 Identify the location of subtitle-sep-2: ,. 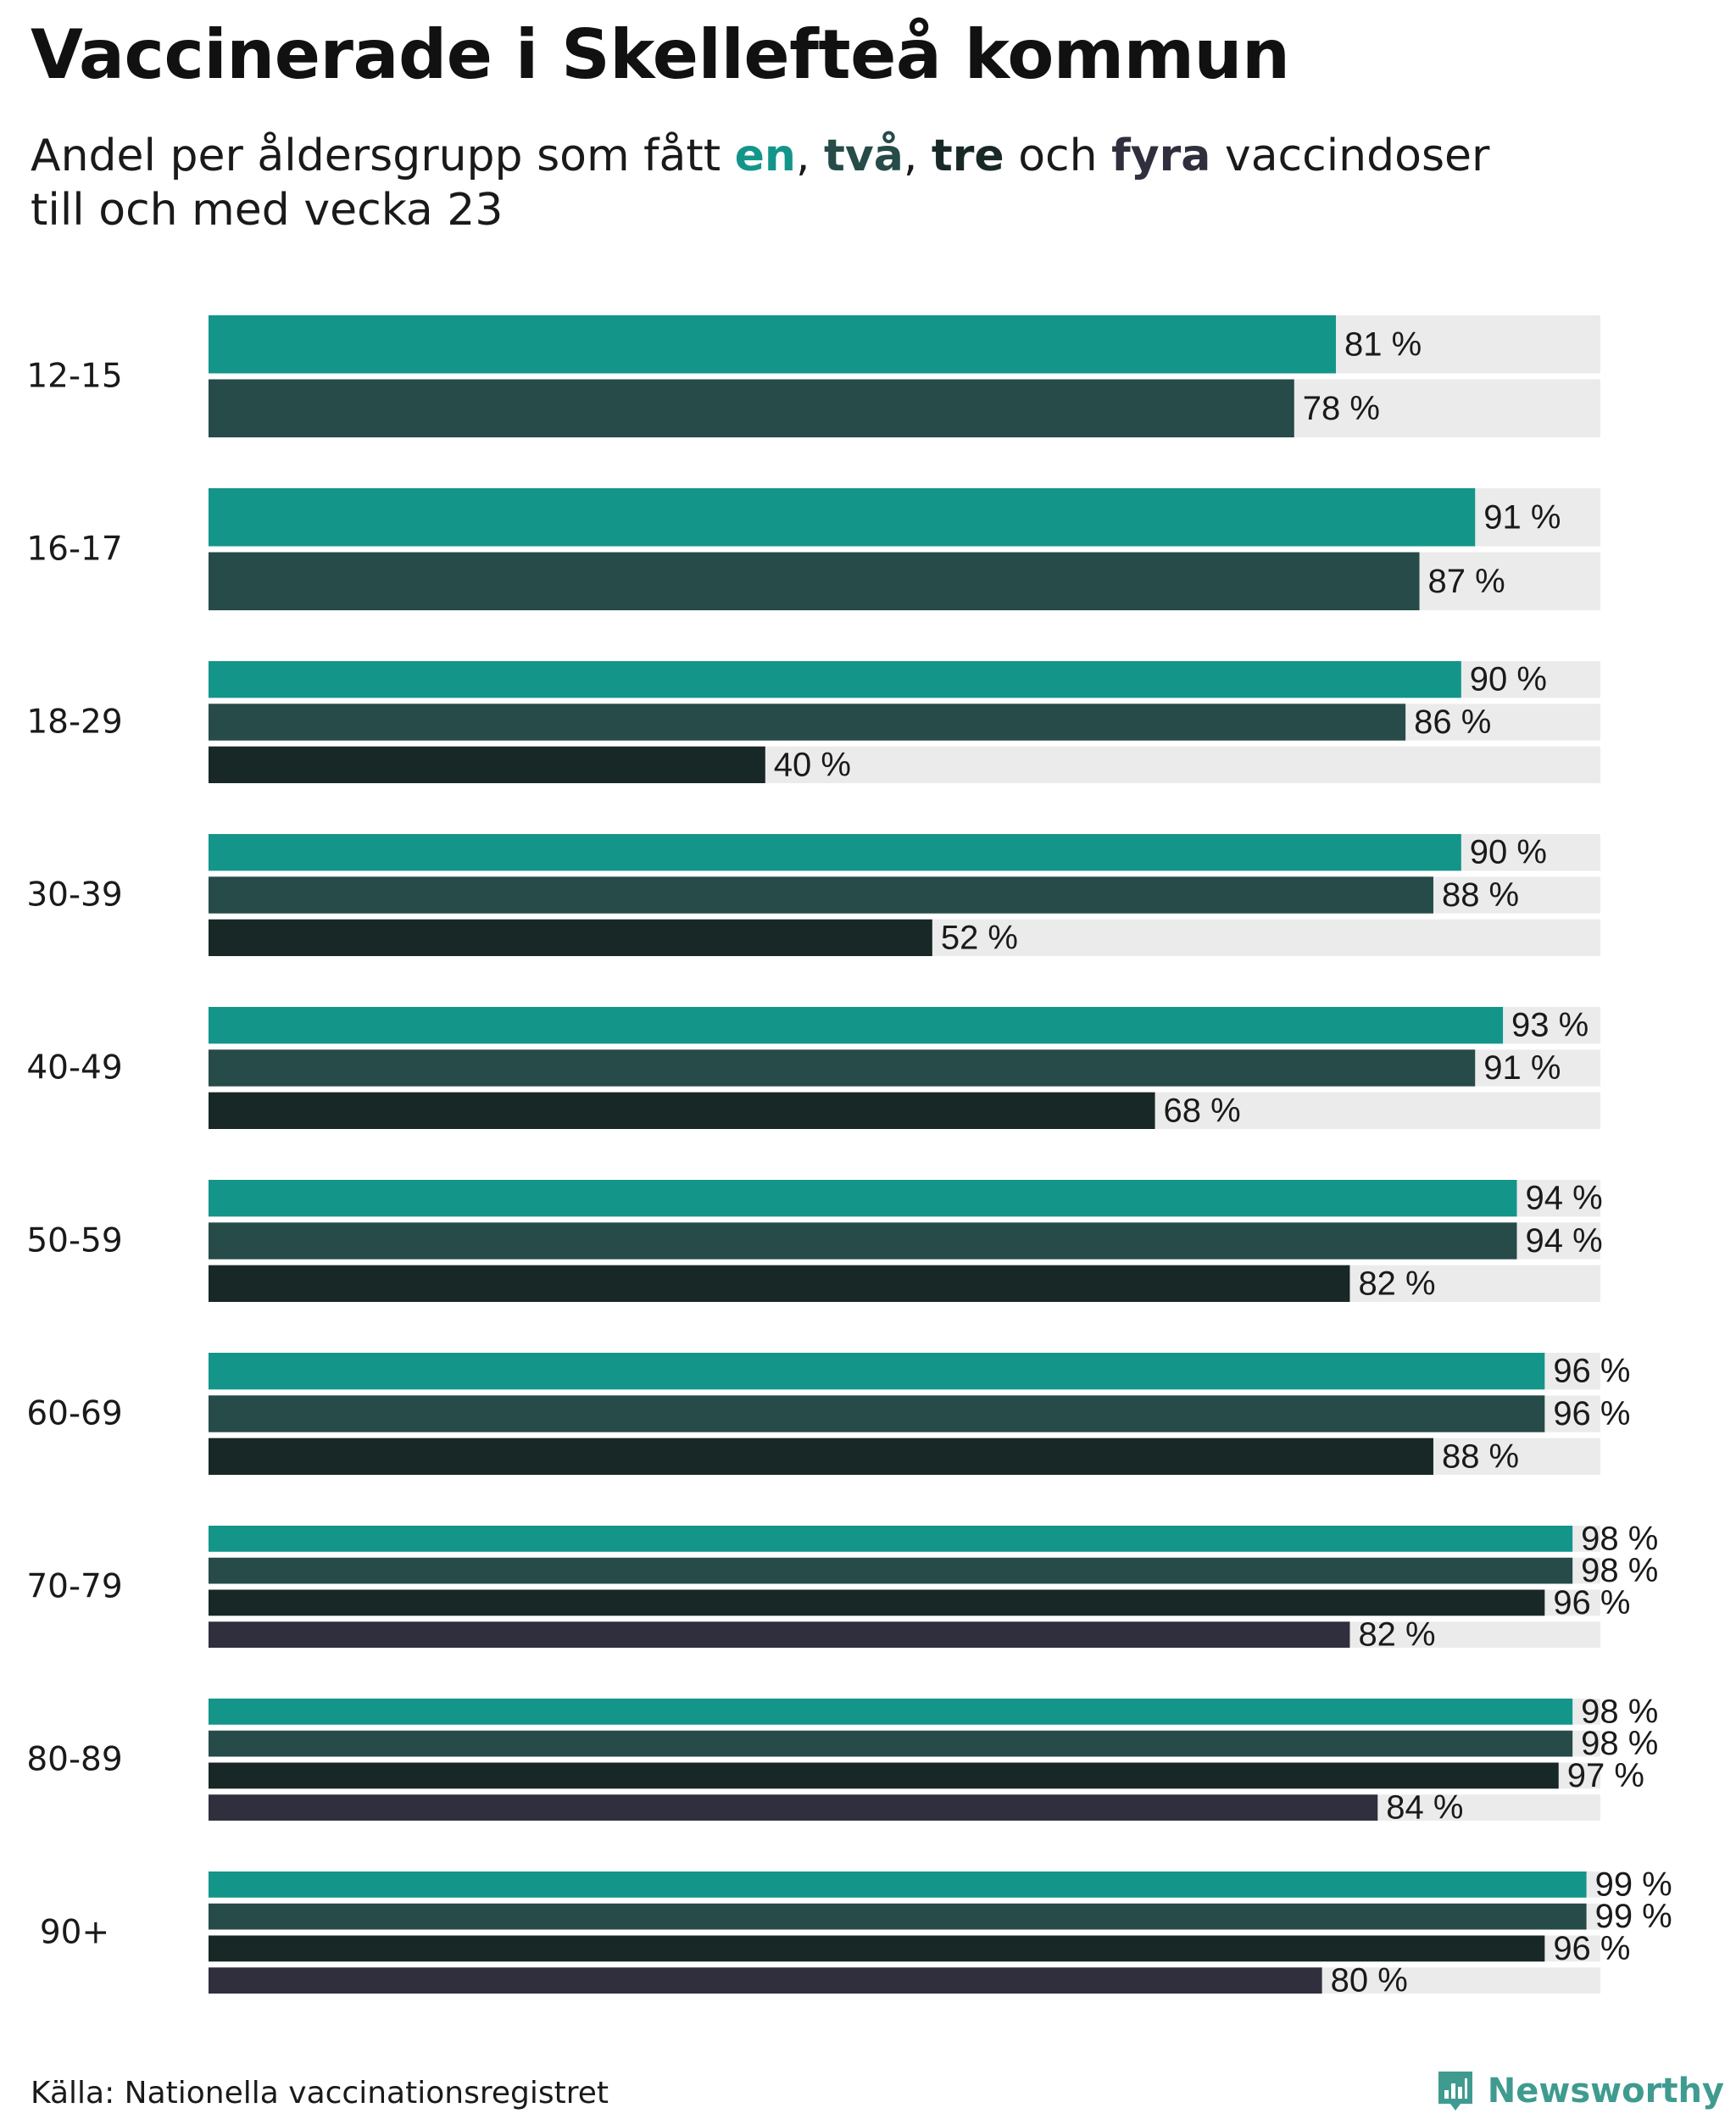
(917, 156).